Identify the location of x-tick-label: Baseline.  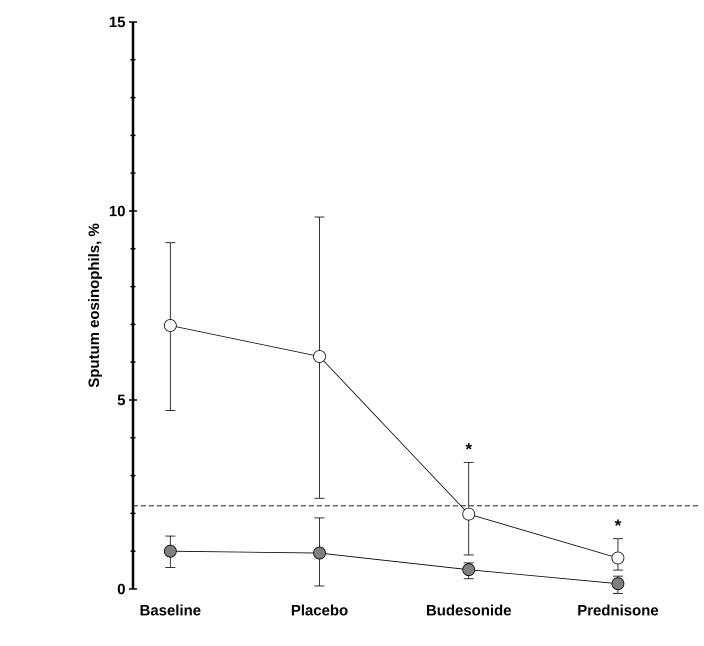
(170, 610).